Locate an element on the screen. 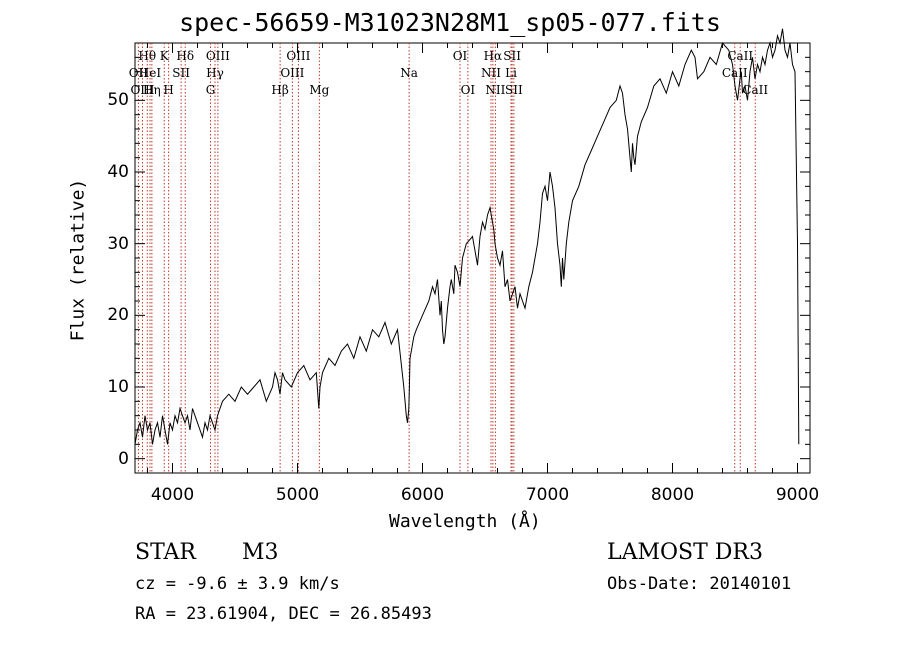  line-label-8: Hδ is located at coordinates (185, 56).